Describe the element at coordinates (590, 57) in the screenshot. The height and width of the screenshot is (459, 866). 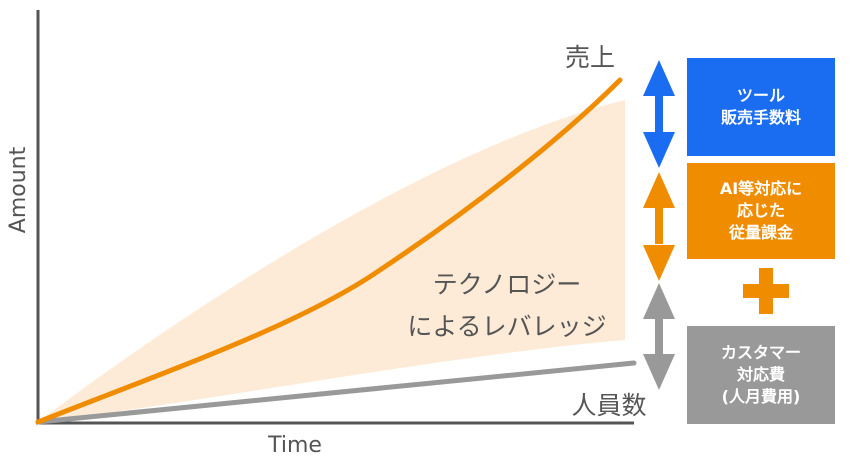
I see `sales-label: 売上` at that location.